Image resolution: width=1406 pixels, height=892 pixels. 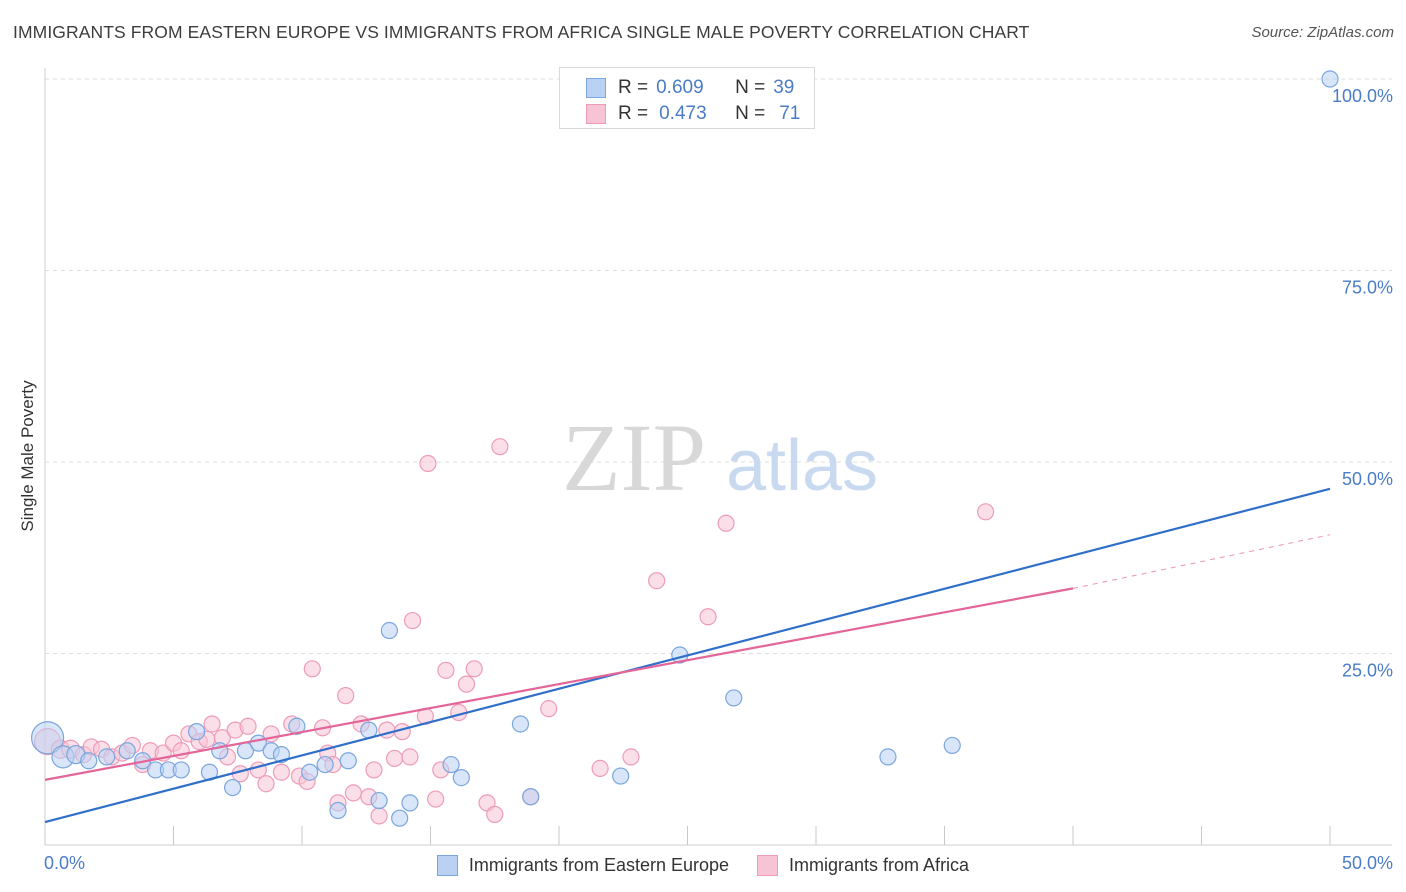 I want to click on legend-row-eastern-europe: R = 0.609 N = 39, so click(x=690, y=88).